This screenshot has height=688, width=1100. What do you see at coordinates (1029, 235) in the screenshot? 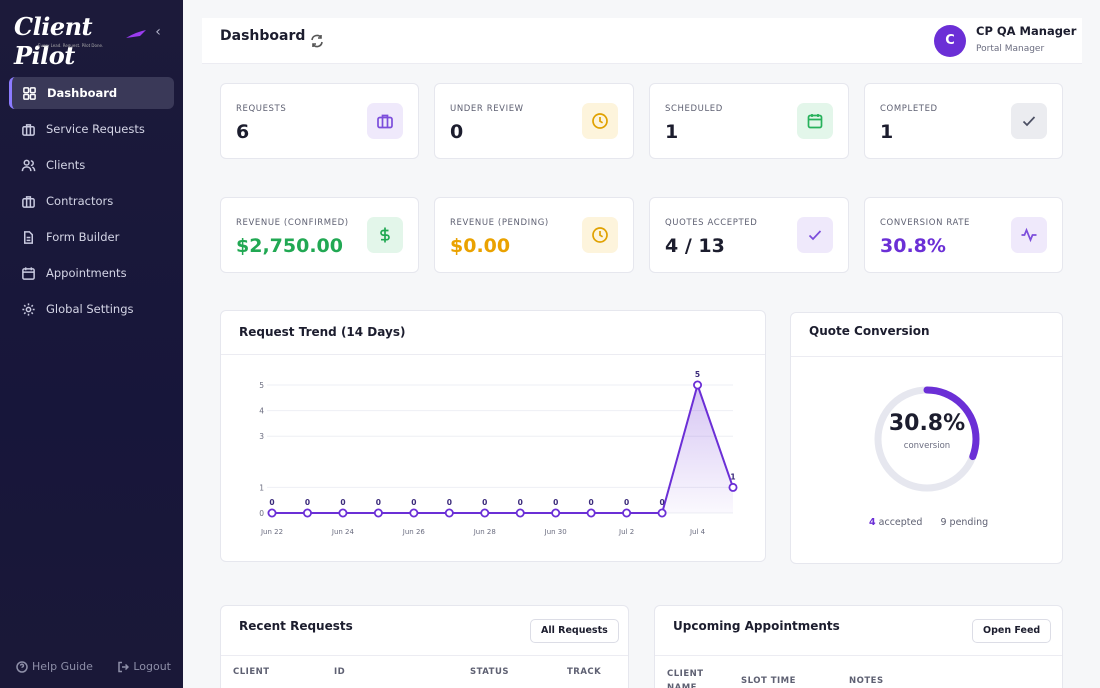
I see `activity-icon` at bounding box center [1029, 235].